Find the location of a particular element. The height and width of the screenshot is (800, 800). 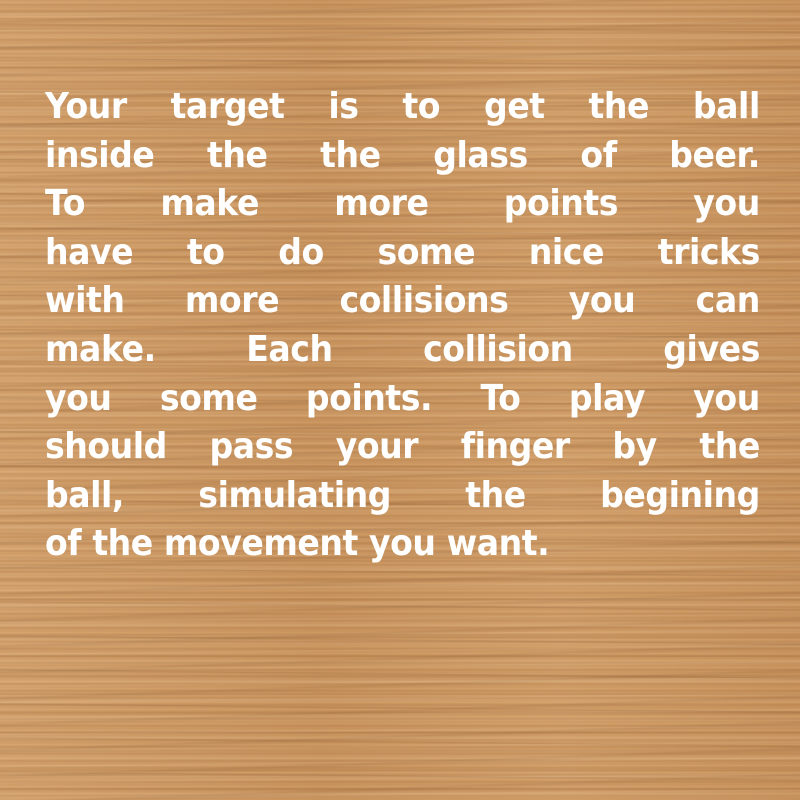

instructions-line: with more collisions you can is located at coordinates (402, 301).